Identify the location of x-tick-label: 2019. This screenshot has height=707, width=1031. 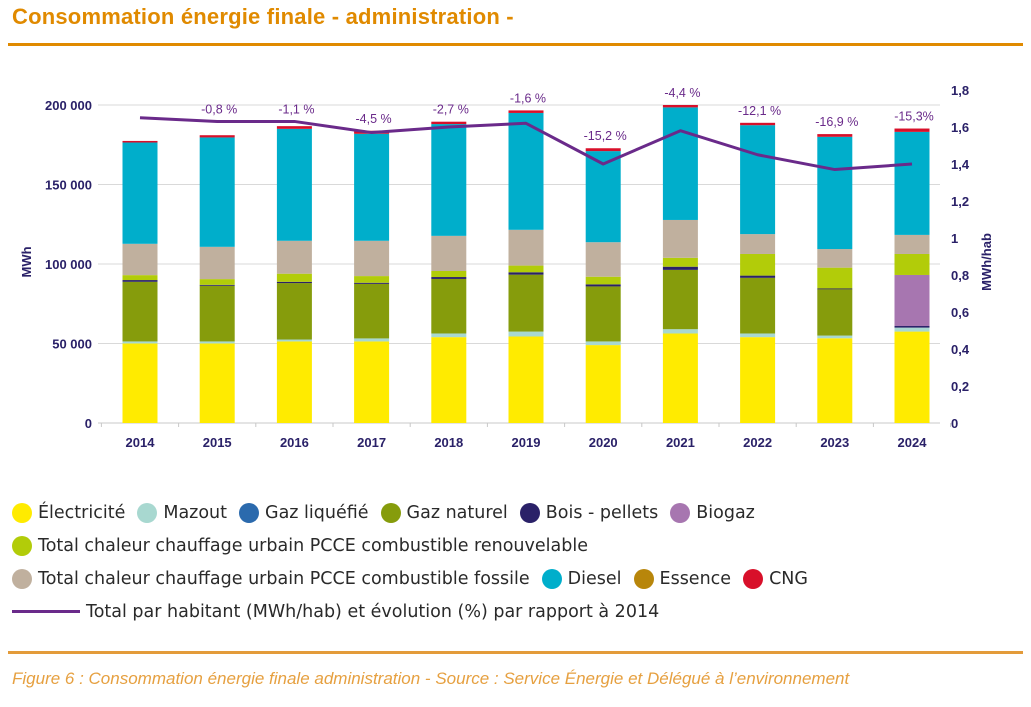
(526, 442).